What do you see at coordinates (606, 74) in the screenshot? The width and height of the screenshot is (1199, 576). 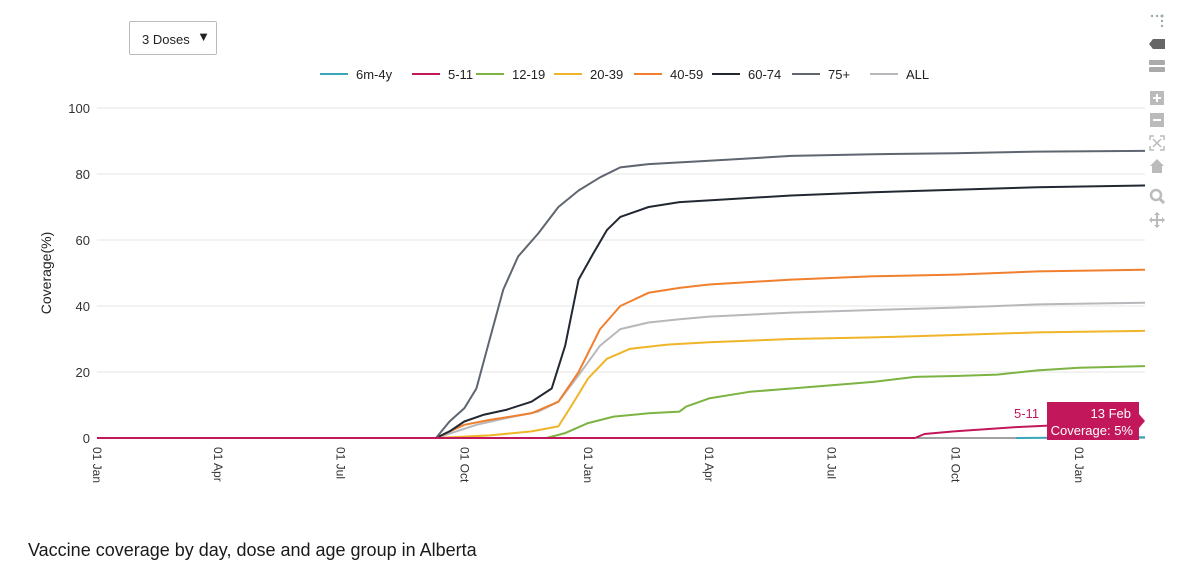 I see `legend-item: 20-39` at bounding box center [606, 74].